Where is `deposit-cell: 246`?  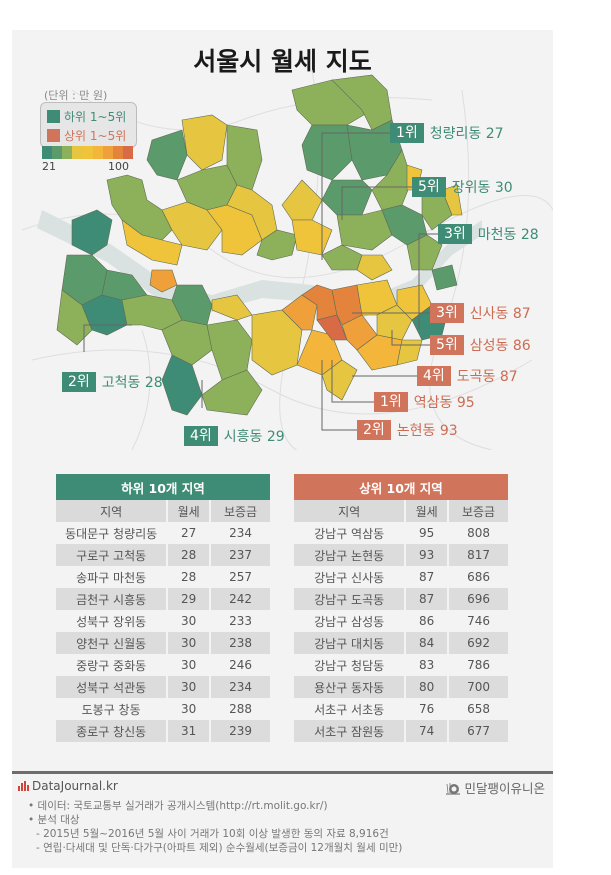
deposit-cell: 246 is located at coordinates (240, 665).